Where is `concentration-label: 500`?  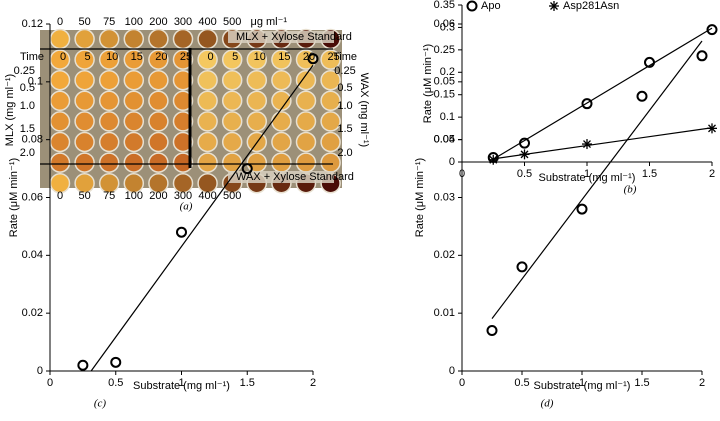 concentration-label: 500 is located at coordinates (232, 22).